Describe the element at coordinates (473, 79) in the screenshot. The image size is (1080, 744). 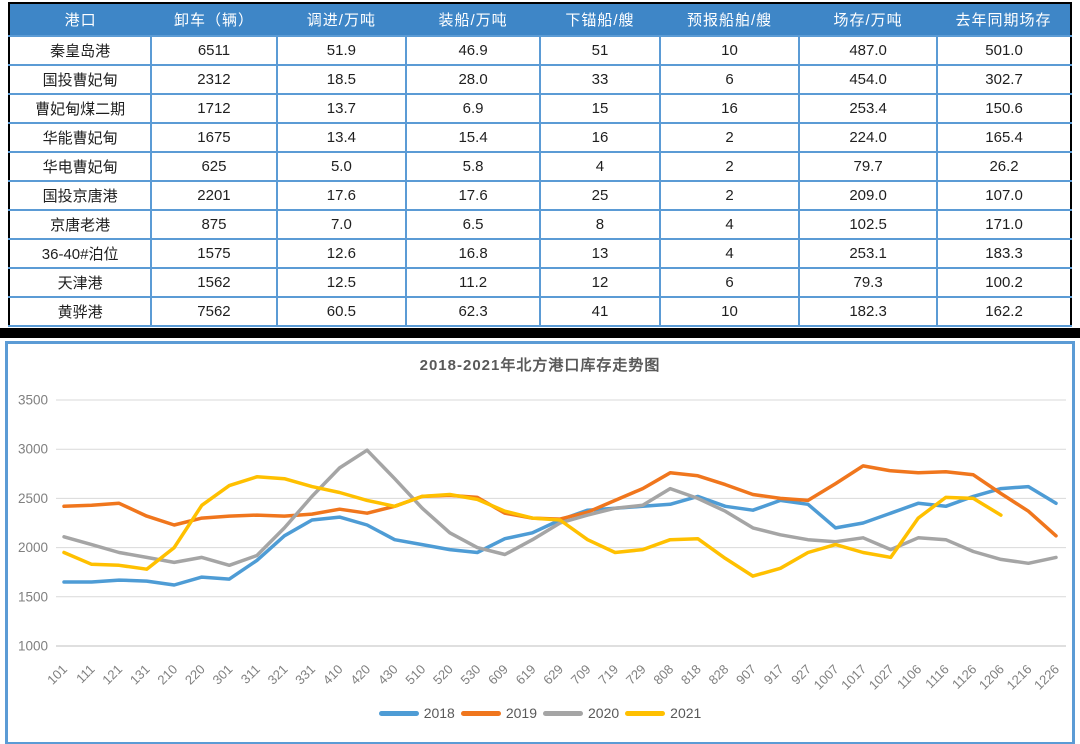
I see `table-cell: 28.0` at that location.